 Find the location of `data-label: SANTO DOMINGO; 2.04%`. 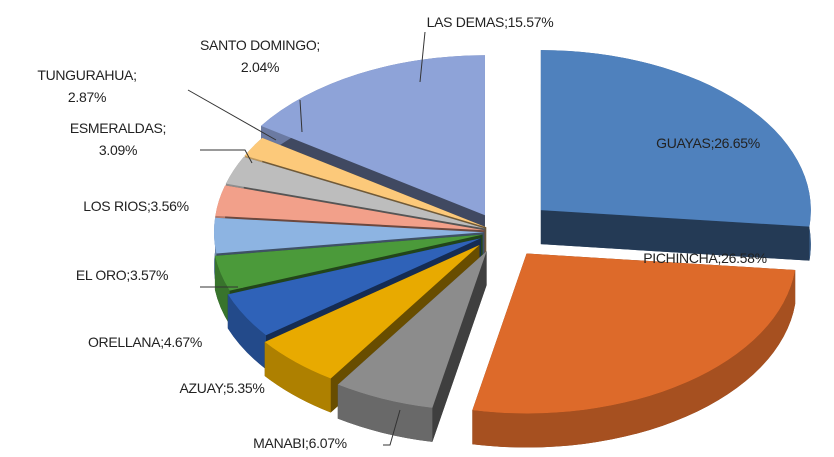

data-label: SANTO DOMINGO; 2.04% is located at coordinates (260, 56).